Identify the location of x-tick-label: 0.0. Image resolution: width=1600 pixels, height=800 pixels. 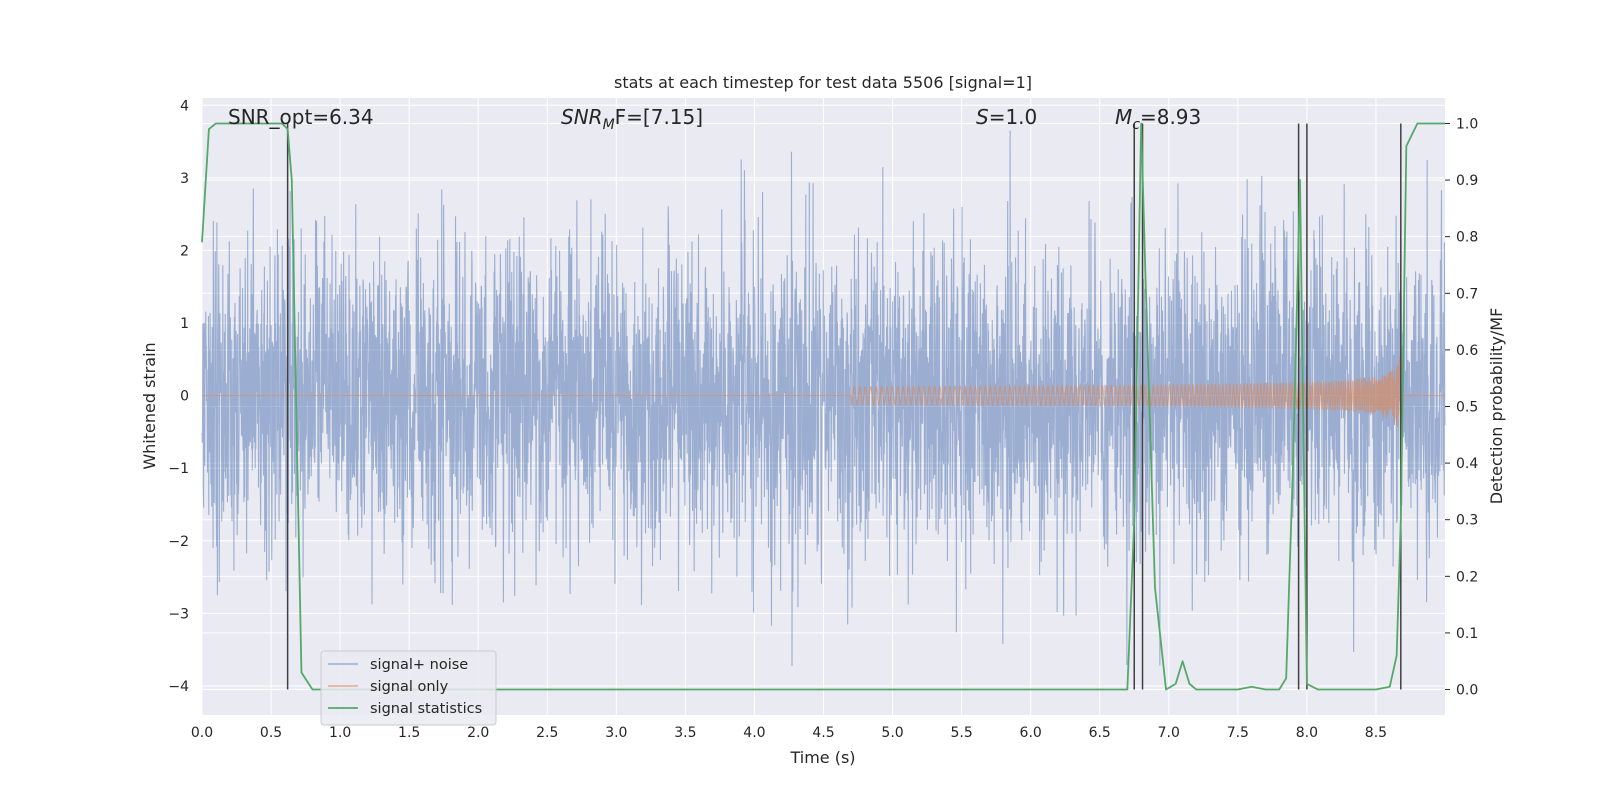
(202, 733).